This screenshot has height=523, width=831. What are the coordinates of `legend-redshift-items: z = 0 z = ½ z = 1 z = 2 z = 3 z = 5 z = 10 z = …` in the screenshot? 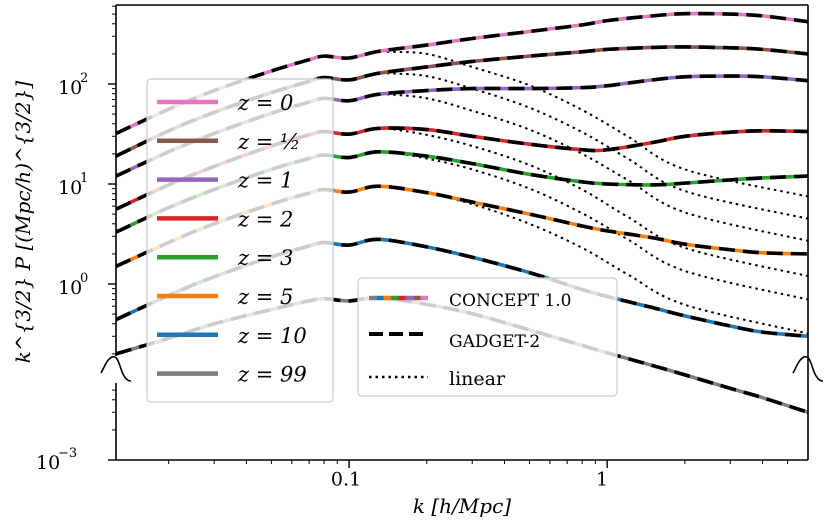 It's located at (232, 239).